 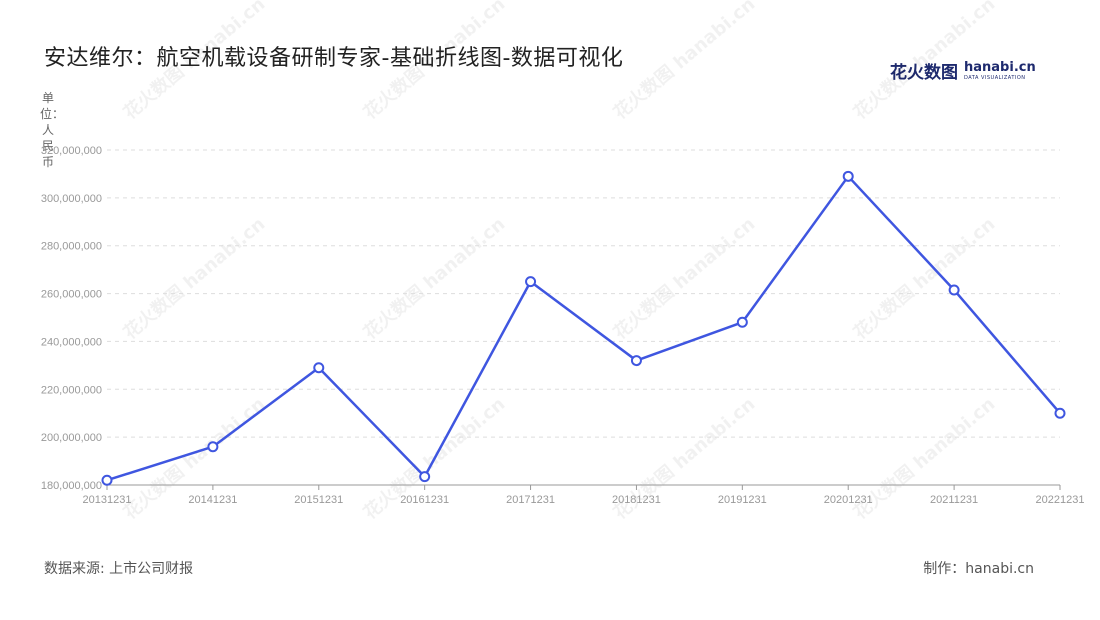 What do you see at coordinates (995, 77) in the screenshot?
I see `brand-logo-sub: DATA VISUALIZATION` at bounding box center [995, 77].